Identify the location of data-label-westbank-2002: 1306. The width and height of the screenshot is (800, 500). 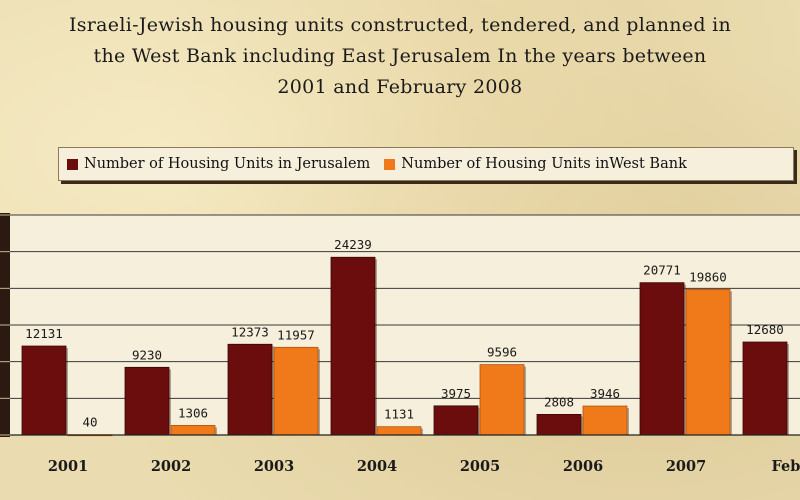
(193, 412).